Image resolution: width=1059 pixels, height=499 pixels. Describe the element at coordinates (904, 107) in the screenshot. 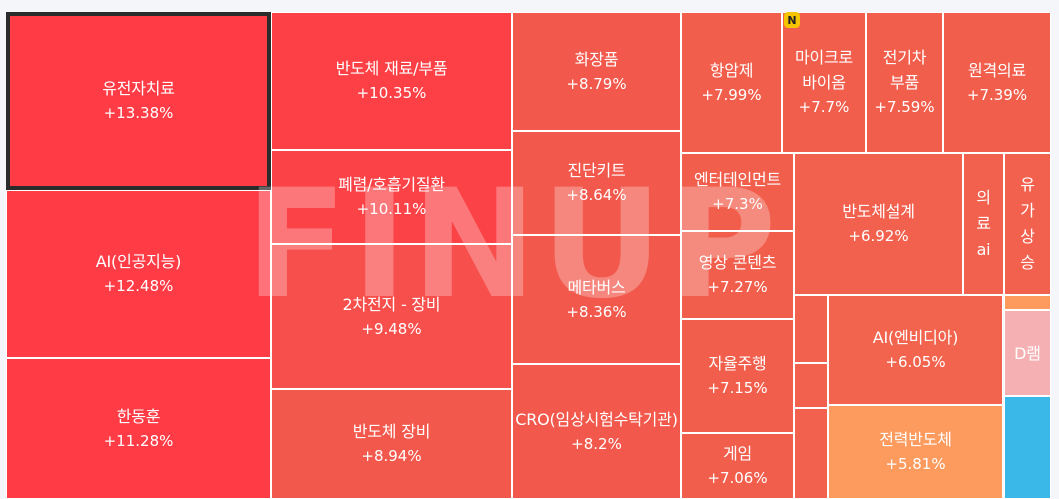

I see `cell-value: +7.59%` at that location.